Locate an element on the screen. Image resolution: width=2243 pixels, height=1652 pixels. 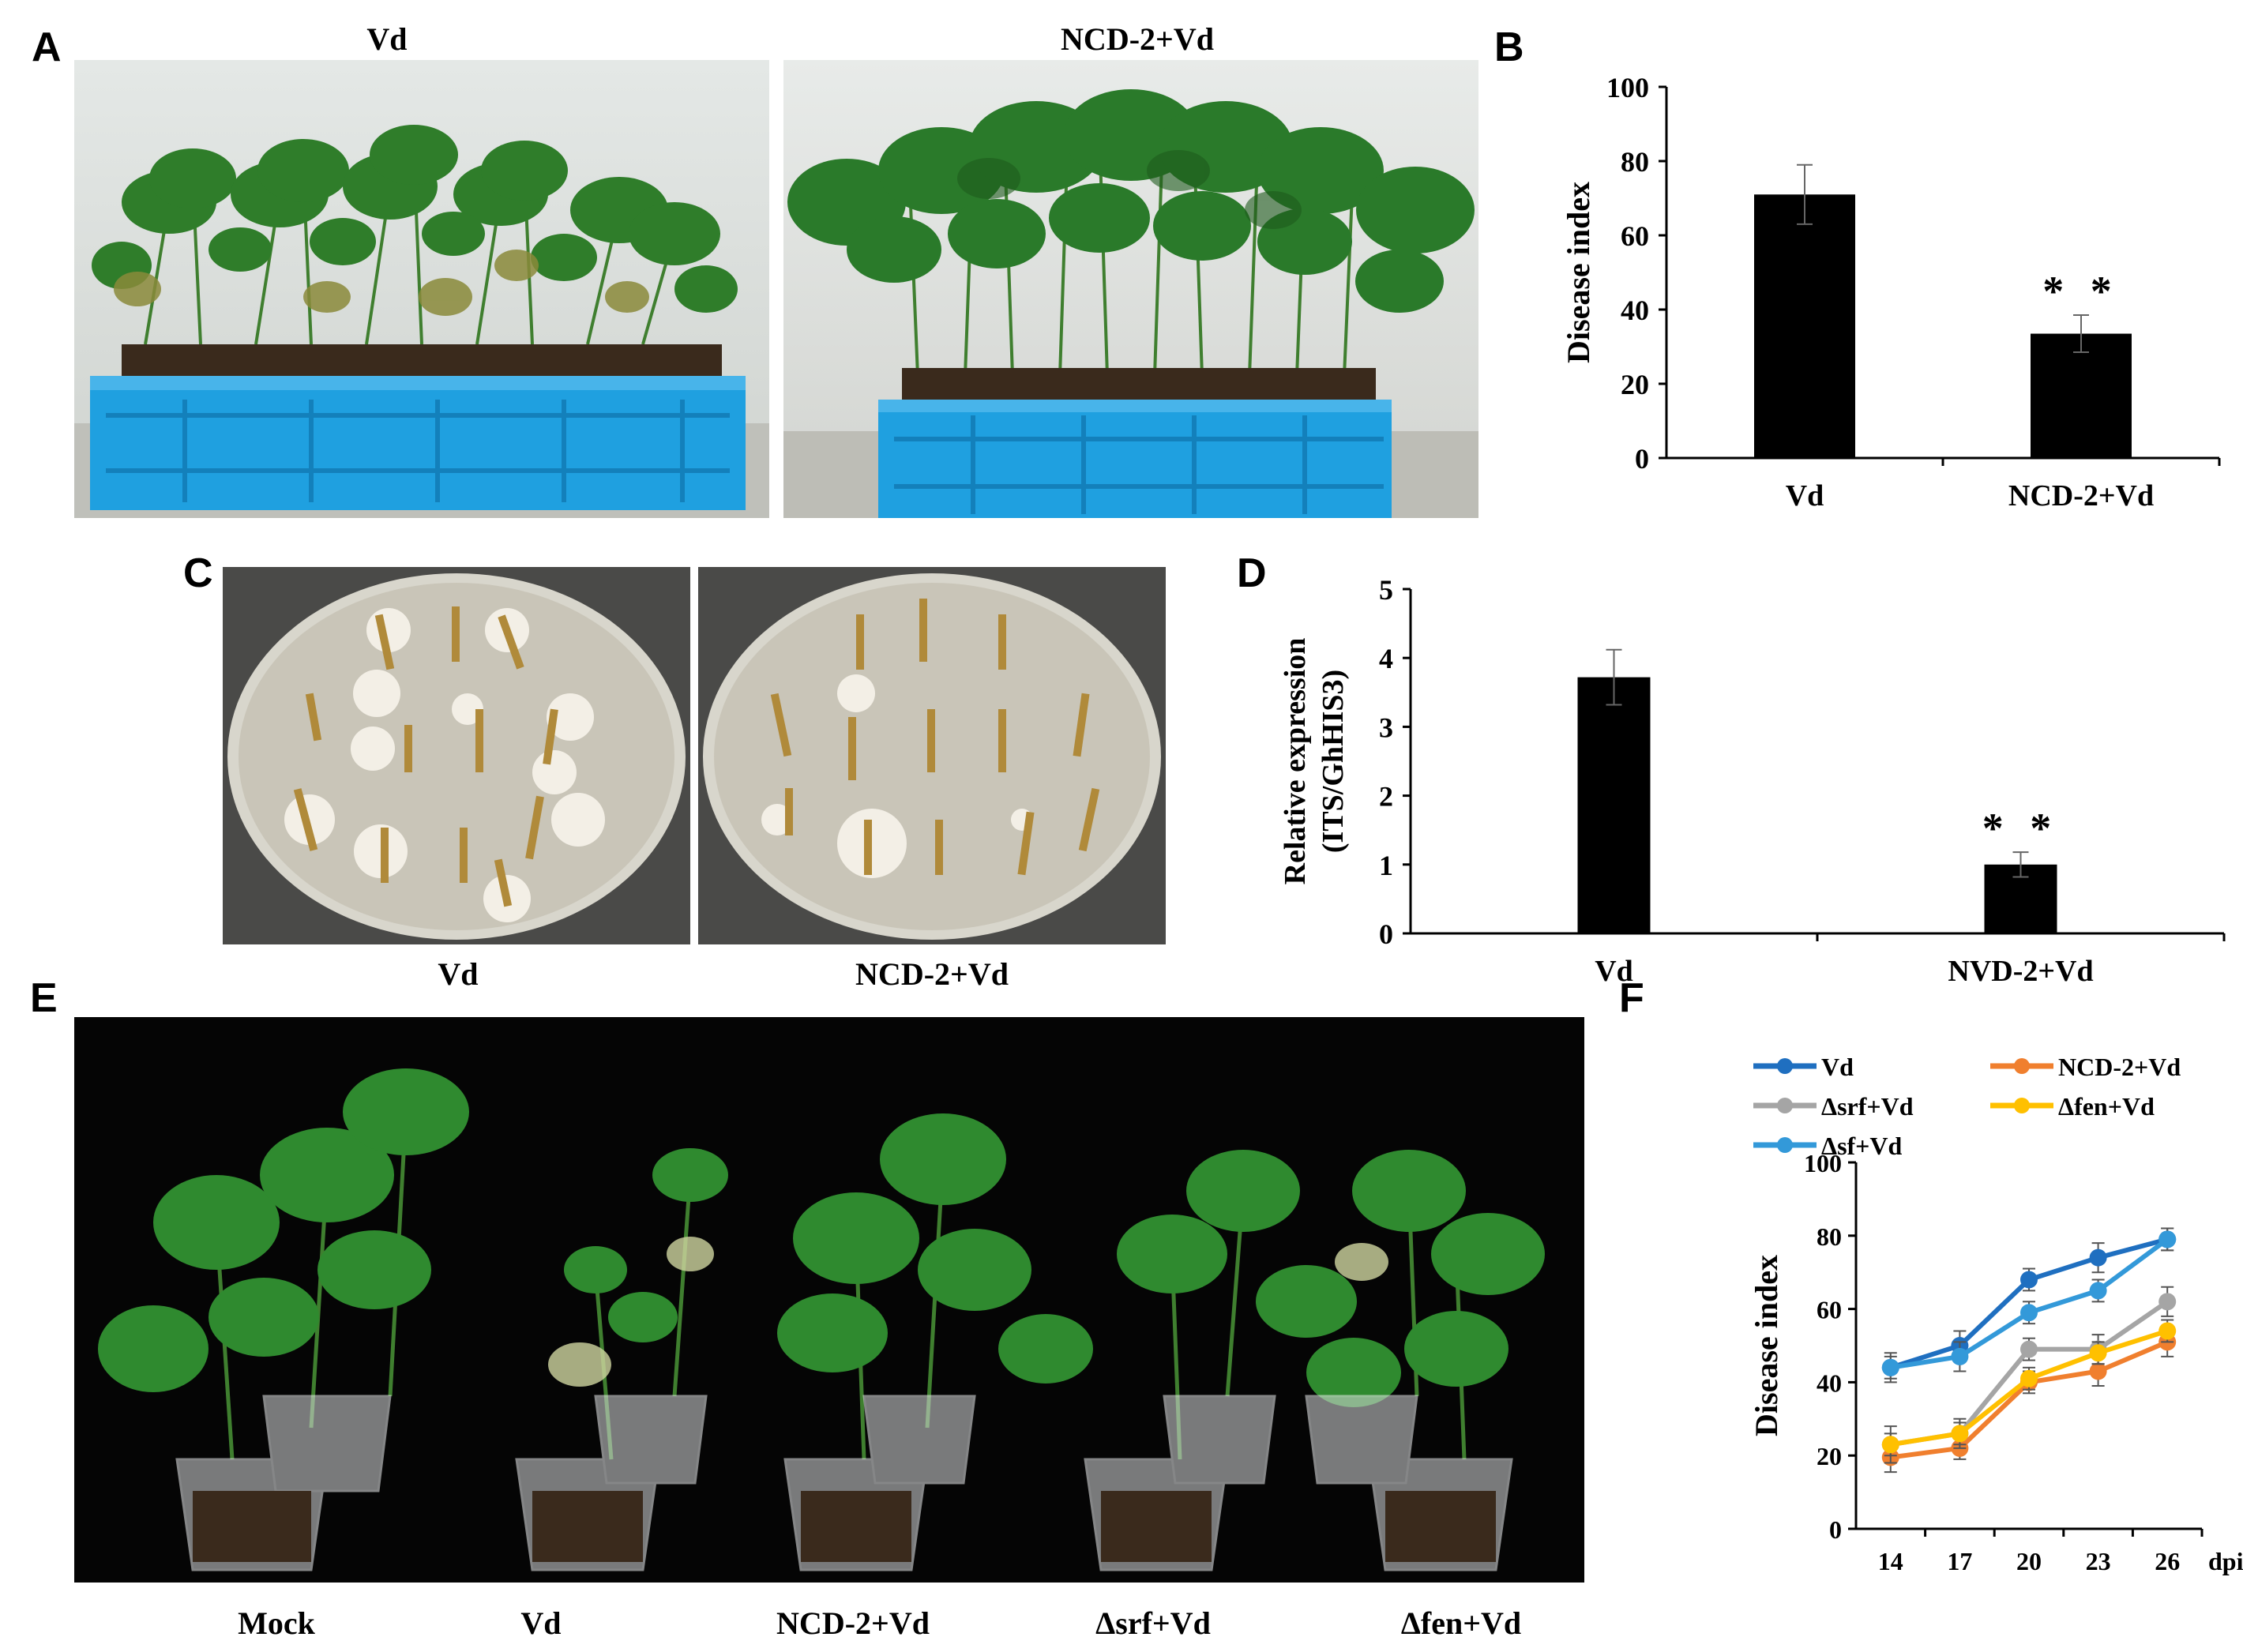
panel-a-caption-vd: Vd is located at coordinates (387, 39).